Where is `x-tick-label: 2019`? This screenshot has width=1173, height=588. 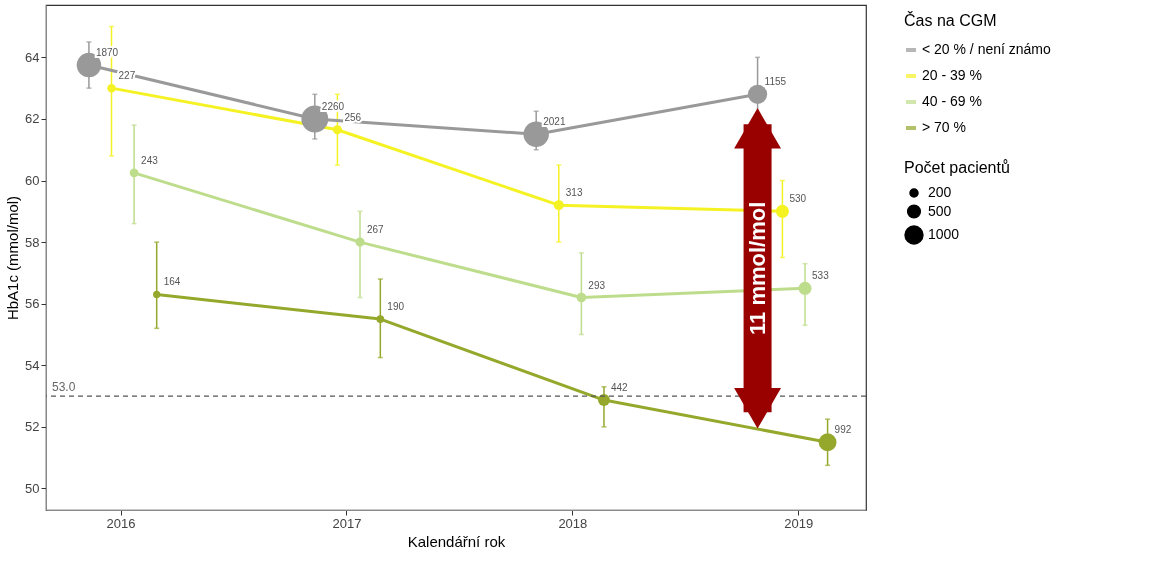 x-tick-label: 2019 is located at coordinates (799, 523).